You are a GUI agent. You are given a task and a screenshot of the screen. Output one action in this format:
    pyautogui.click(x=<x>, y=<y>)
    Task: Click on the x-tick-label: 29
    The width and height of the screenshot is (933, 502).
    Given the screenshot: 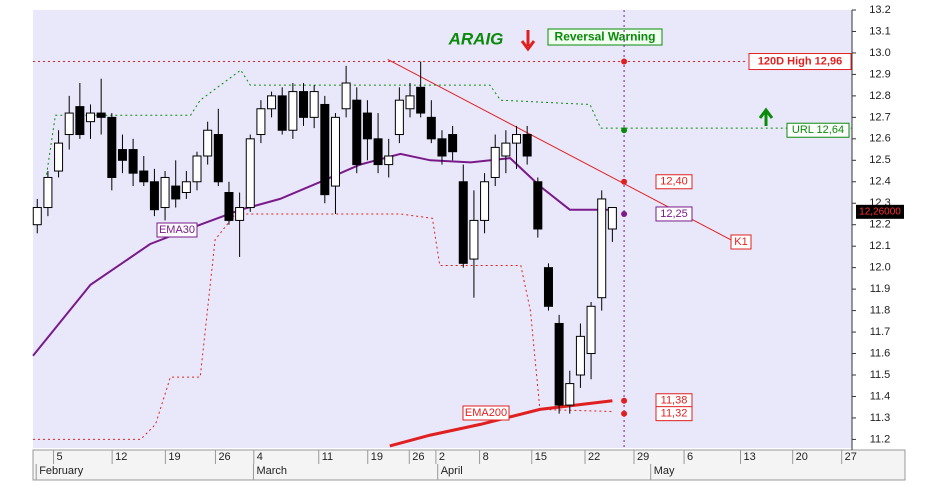 What is the action you would take?
    pyautogui.click(x=643, y=457)
    